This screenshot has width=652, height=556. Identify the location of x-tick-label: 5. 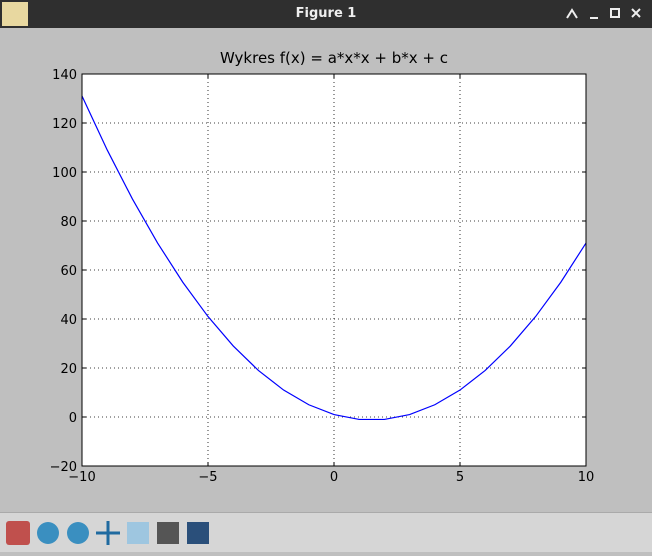
(460, 477).